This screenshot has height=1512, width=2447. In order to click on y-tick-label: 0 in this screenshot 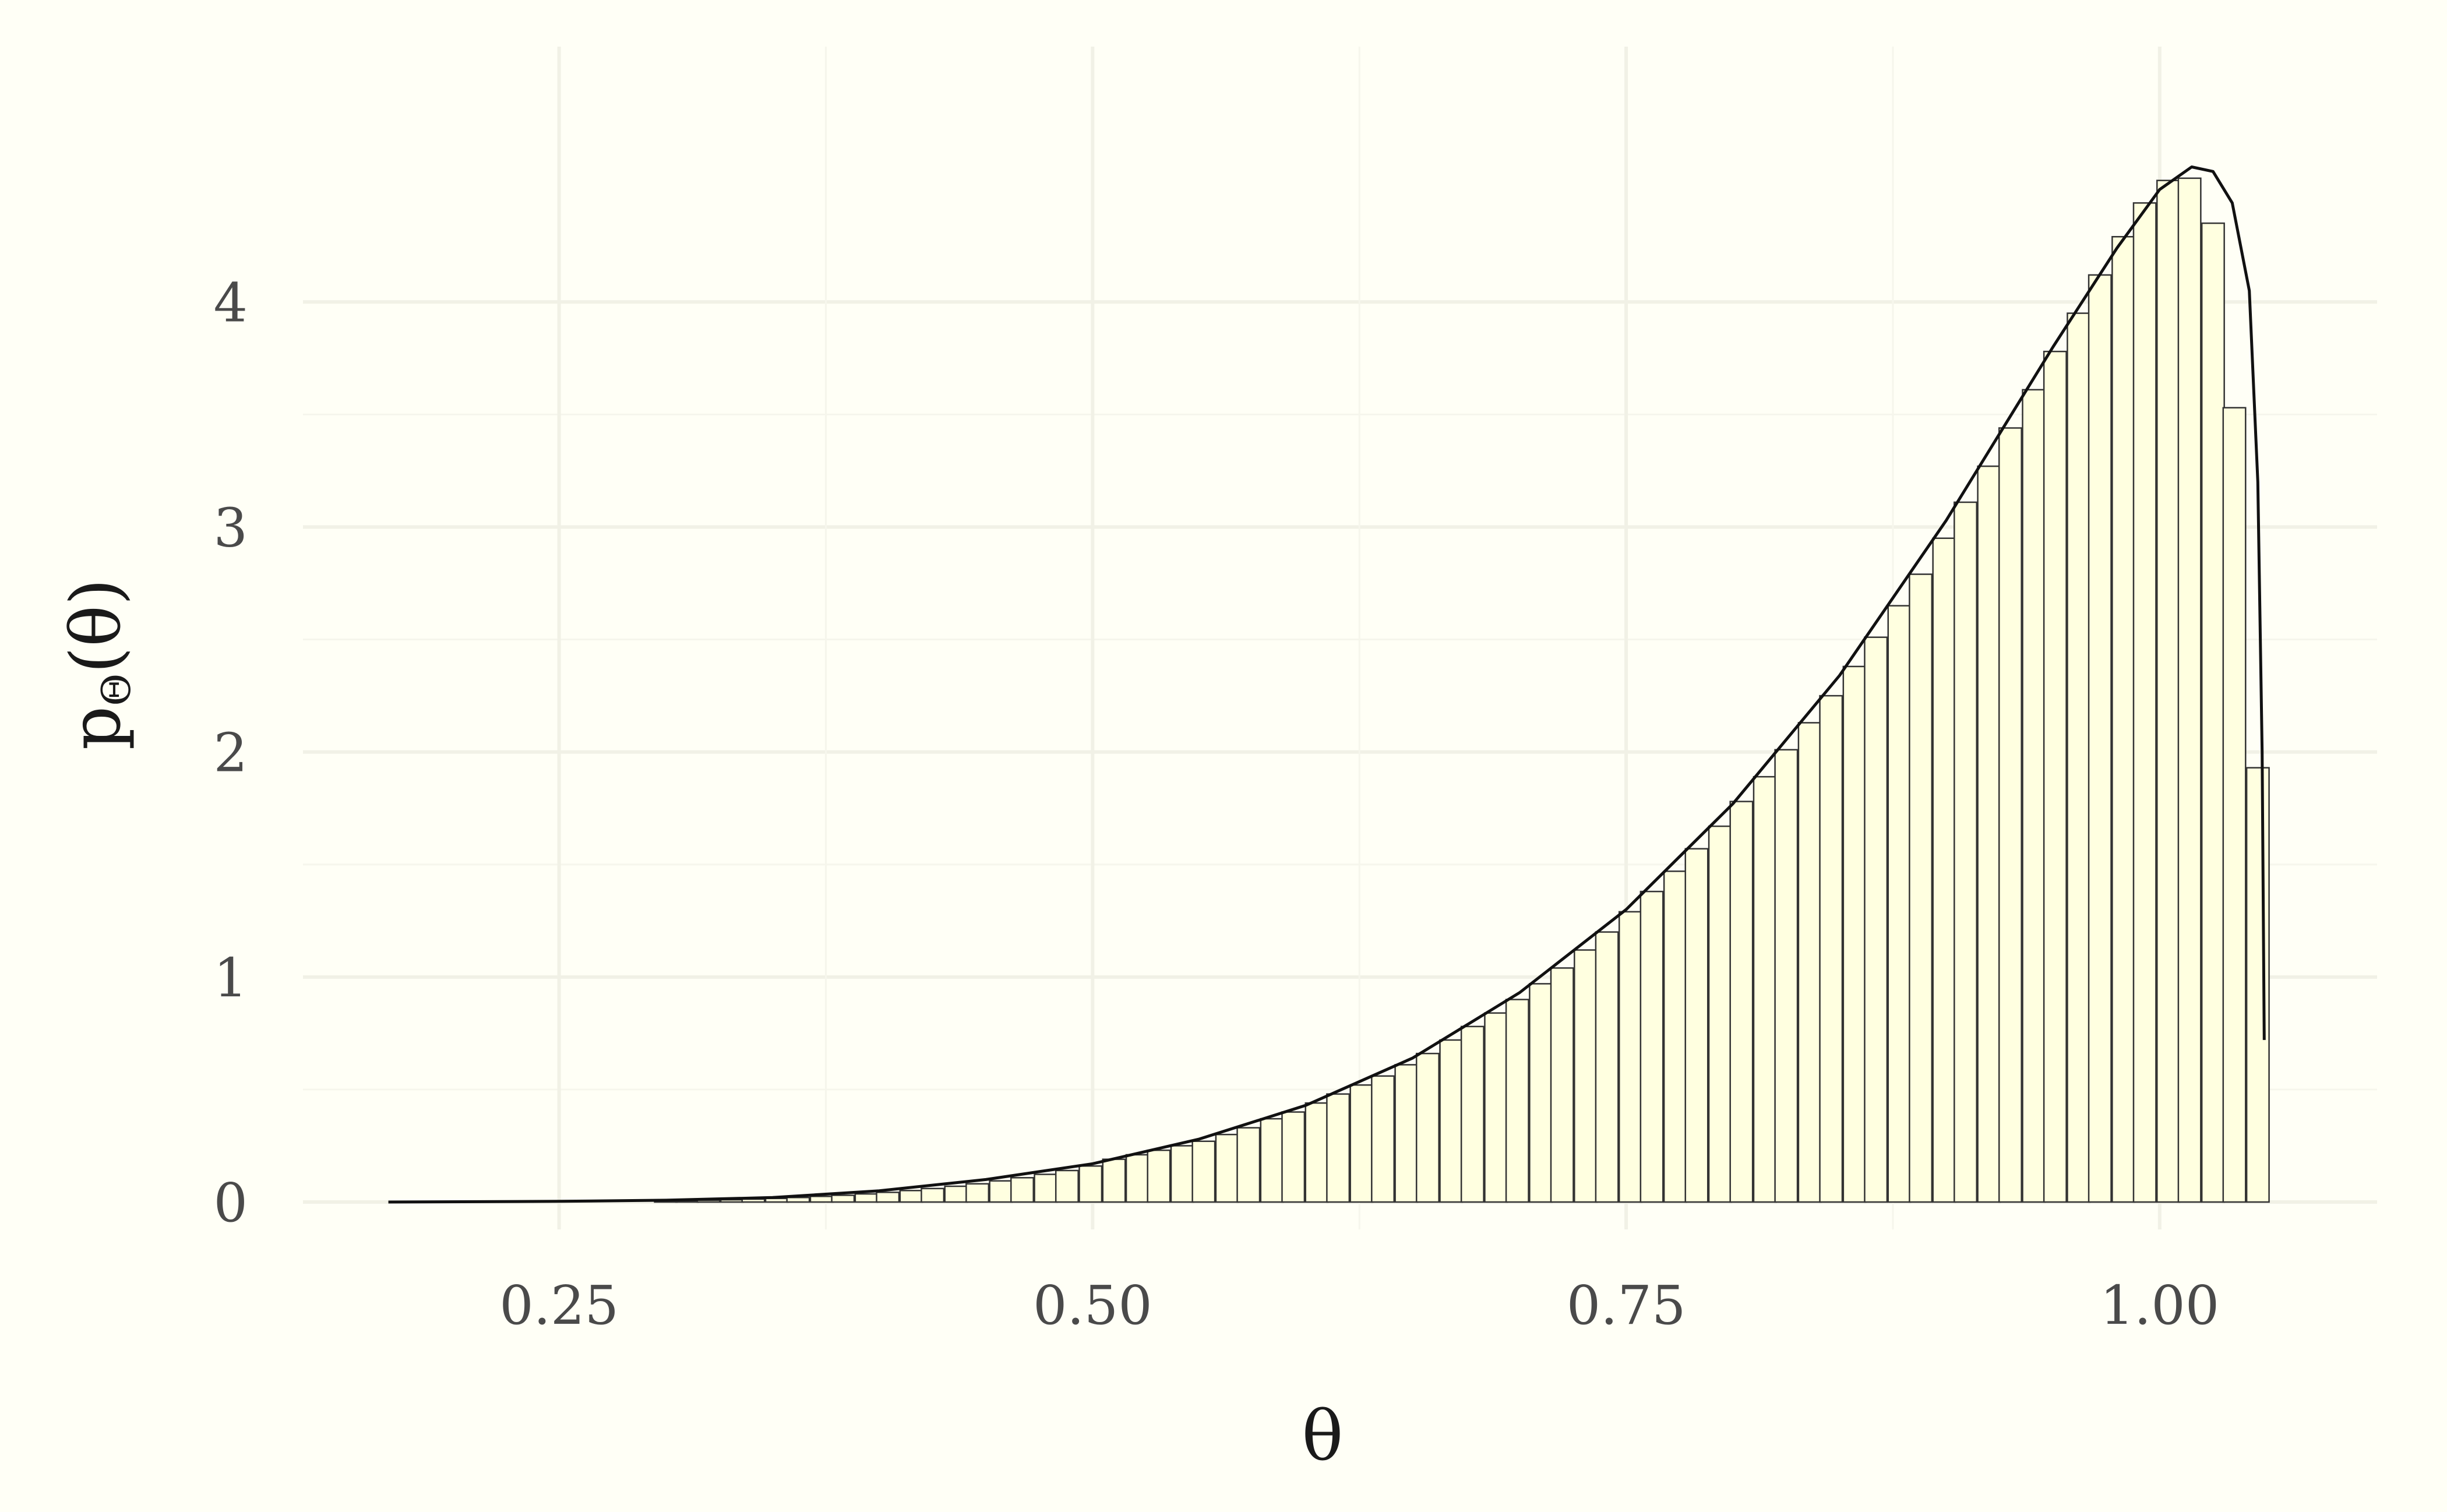, I will do `click(230, 1203)`.